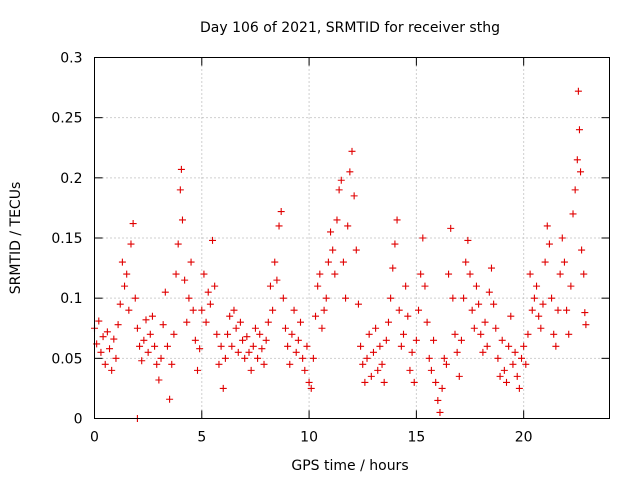  Describe the element at coordinates (71, 299) in the screenshot. I see `y-tick-label: 0.1` at that location.